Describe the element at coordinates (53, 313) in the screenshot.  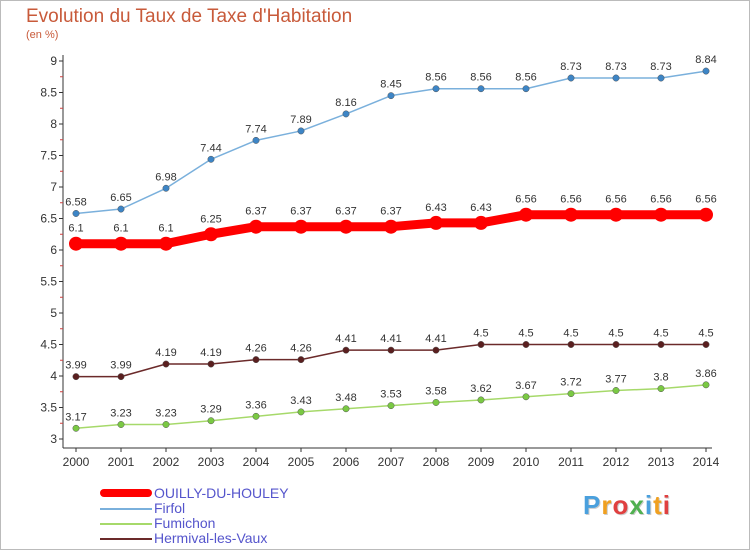
I see `y-tick-label: 5` at that location.